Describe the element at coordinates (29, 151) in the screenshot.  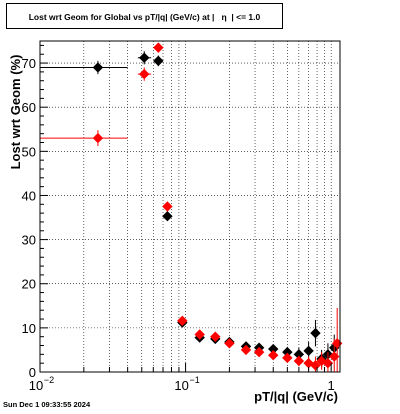
I see `y-tick-label: 50` at that location.